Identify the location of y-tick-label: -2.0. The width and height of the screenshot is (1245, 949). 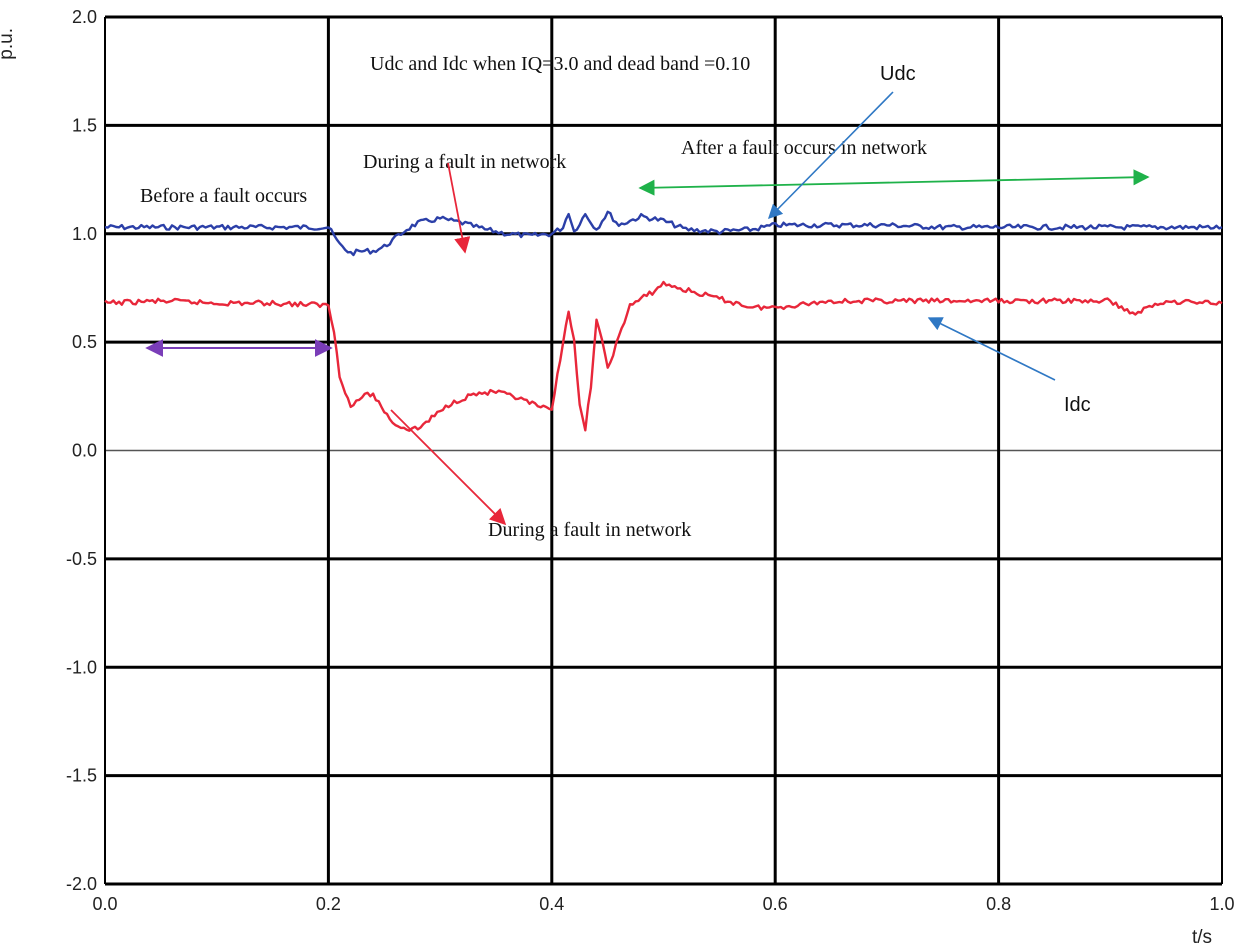
(81, 884).